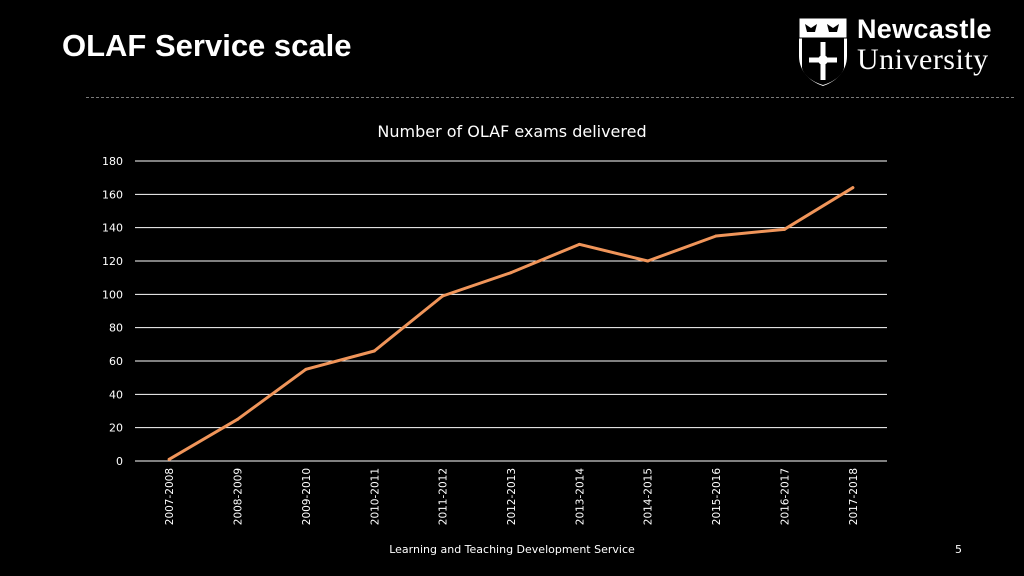 The width and height of the screenshot is (1024, 576). Describe the element at coordinates (112, 311) in the screenshot. I see `y-axis-ticks: 0 20 40 60 80 100 120 140 160 180` at that location.